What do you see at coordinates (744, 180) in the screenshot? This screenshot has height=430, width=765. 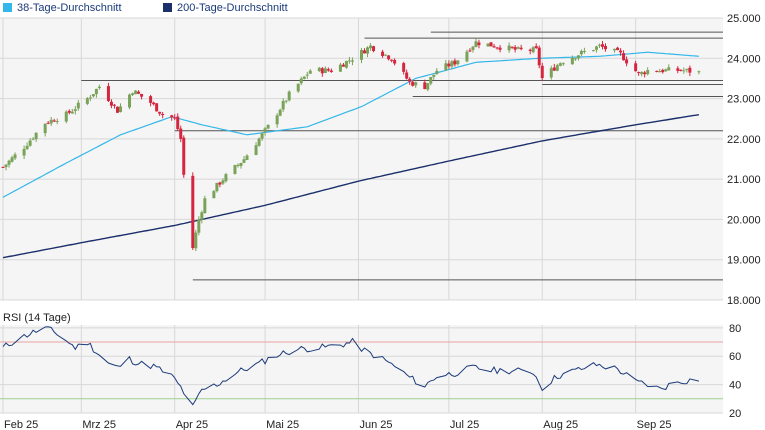 I see `price-y-tick-label: 21.000` at bounding box center [744, 180].